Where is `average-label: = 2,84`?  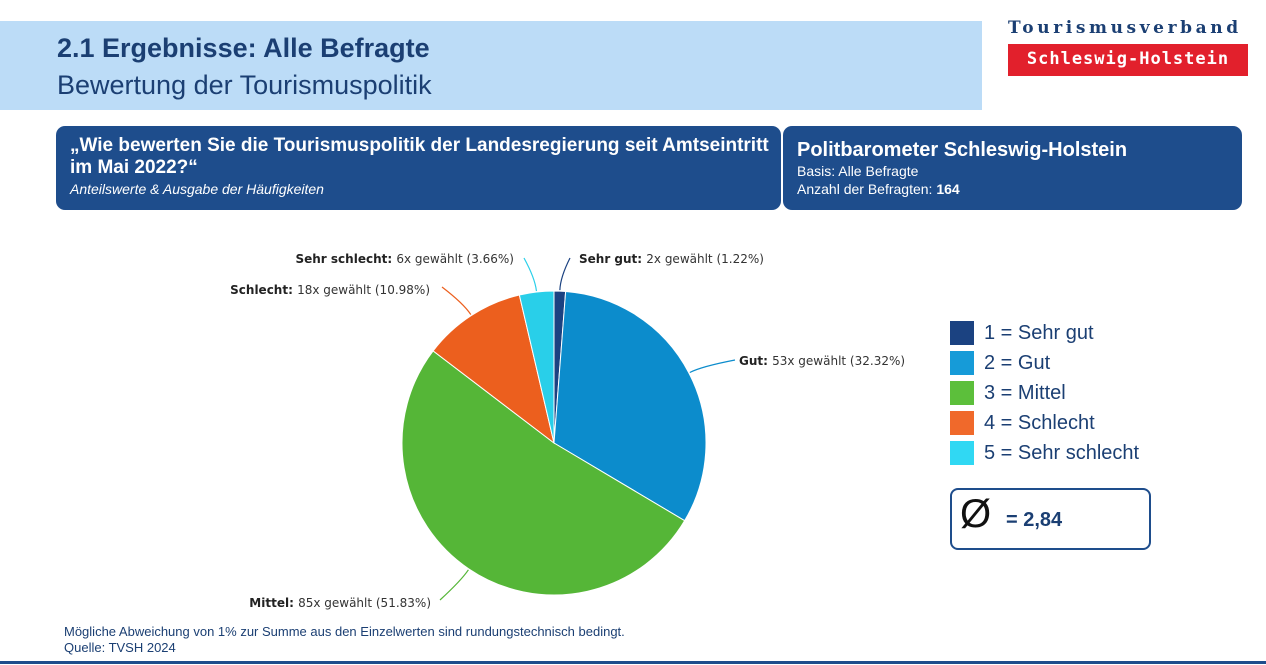
average-label: = 2,84 is located at coordinates (1034, 520).